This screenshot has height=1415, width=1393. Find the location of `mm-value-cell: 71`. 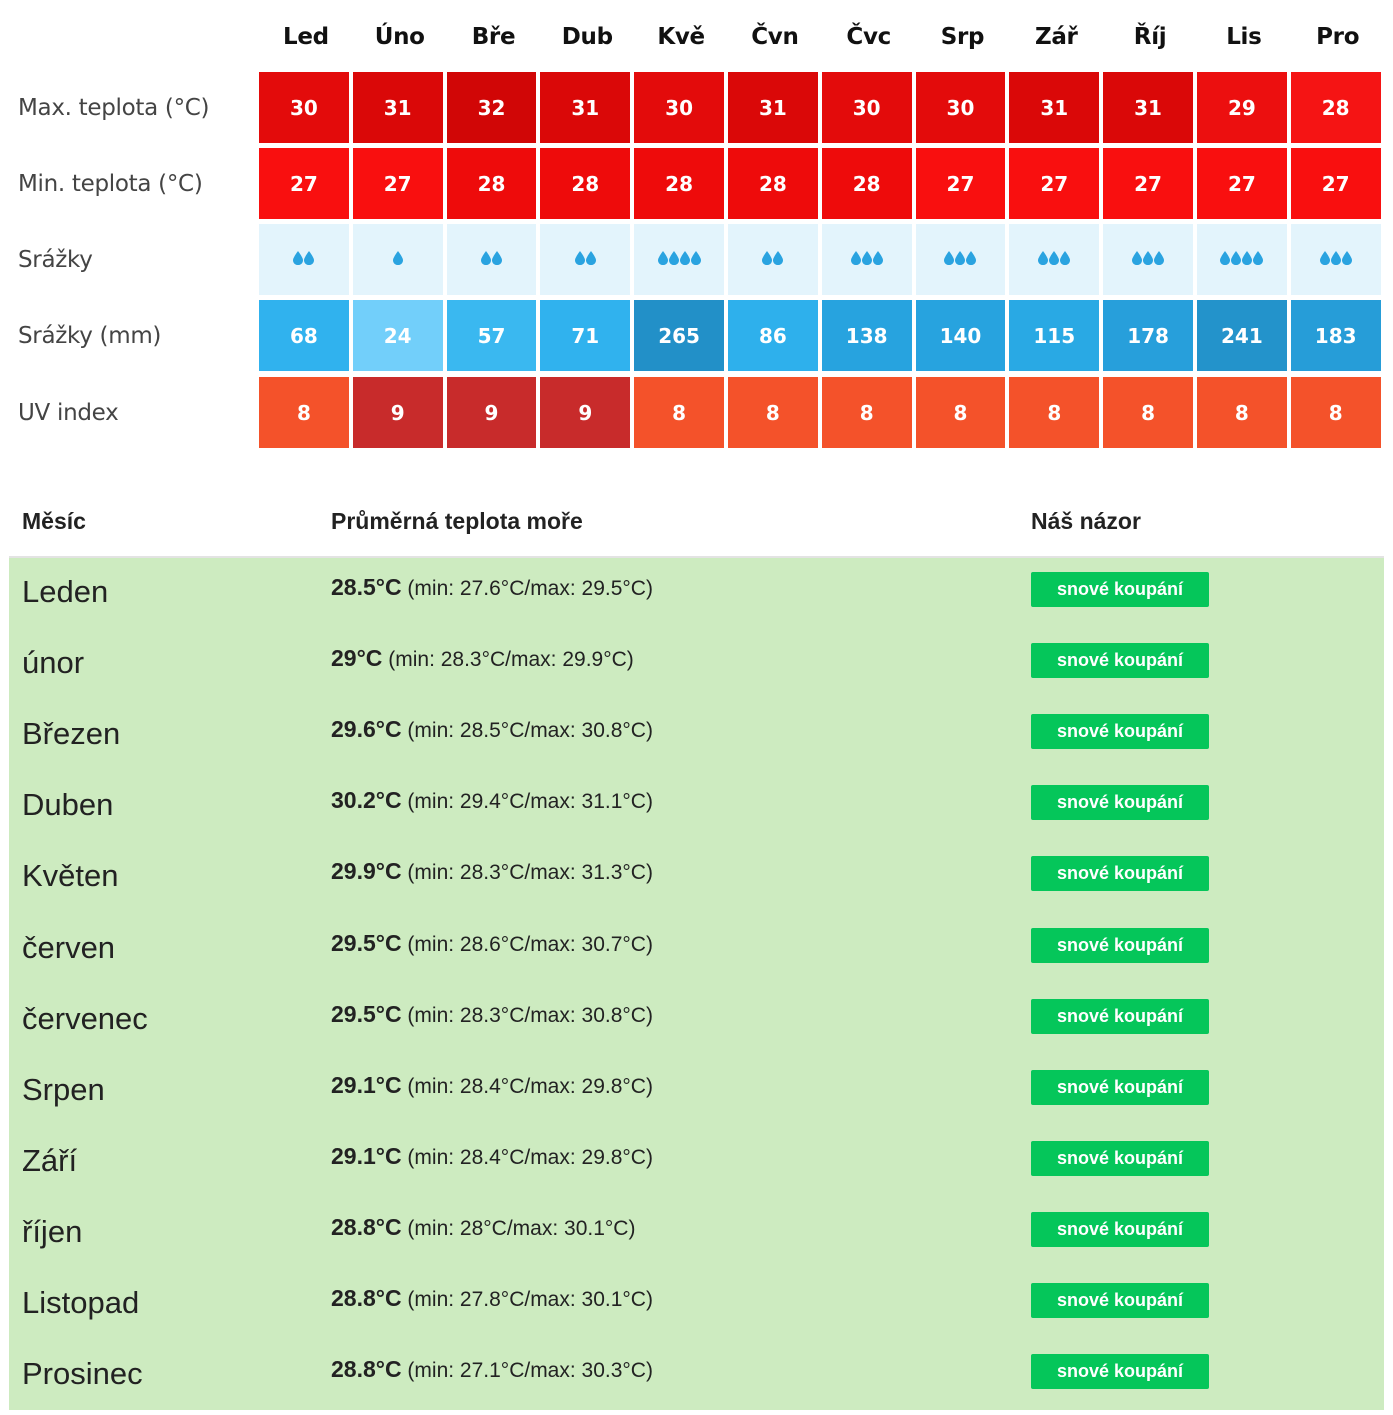

mm-value-cell: 71 is located at coordinates (585, 335).